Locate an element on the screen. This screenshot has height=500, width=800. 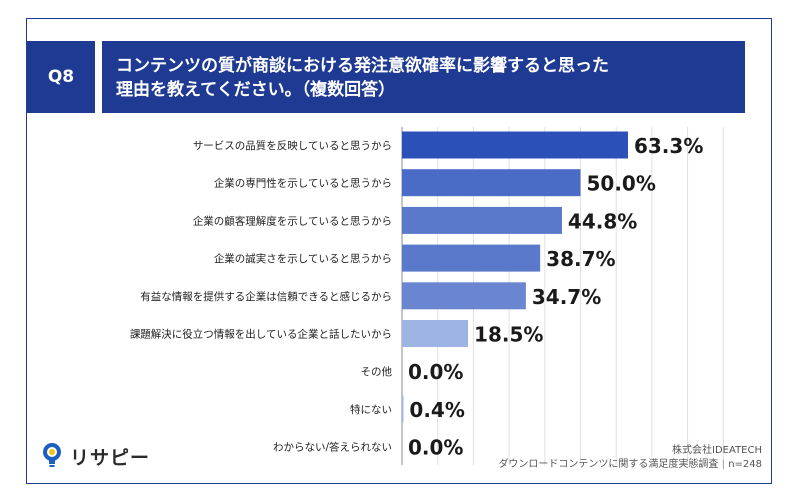
category-label: わからない/答えられない is located at coordinates (332, 447).